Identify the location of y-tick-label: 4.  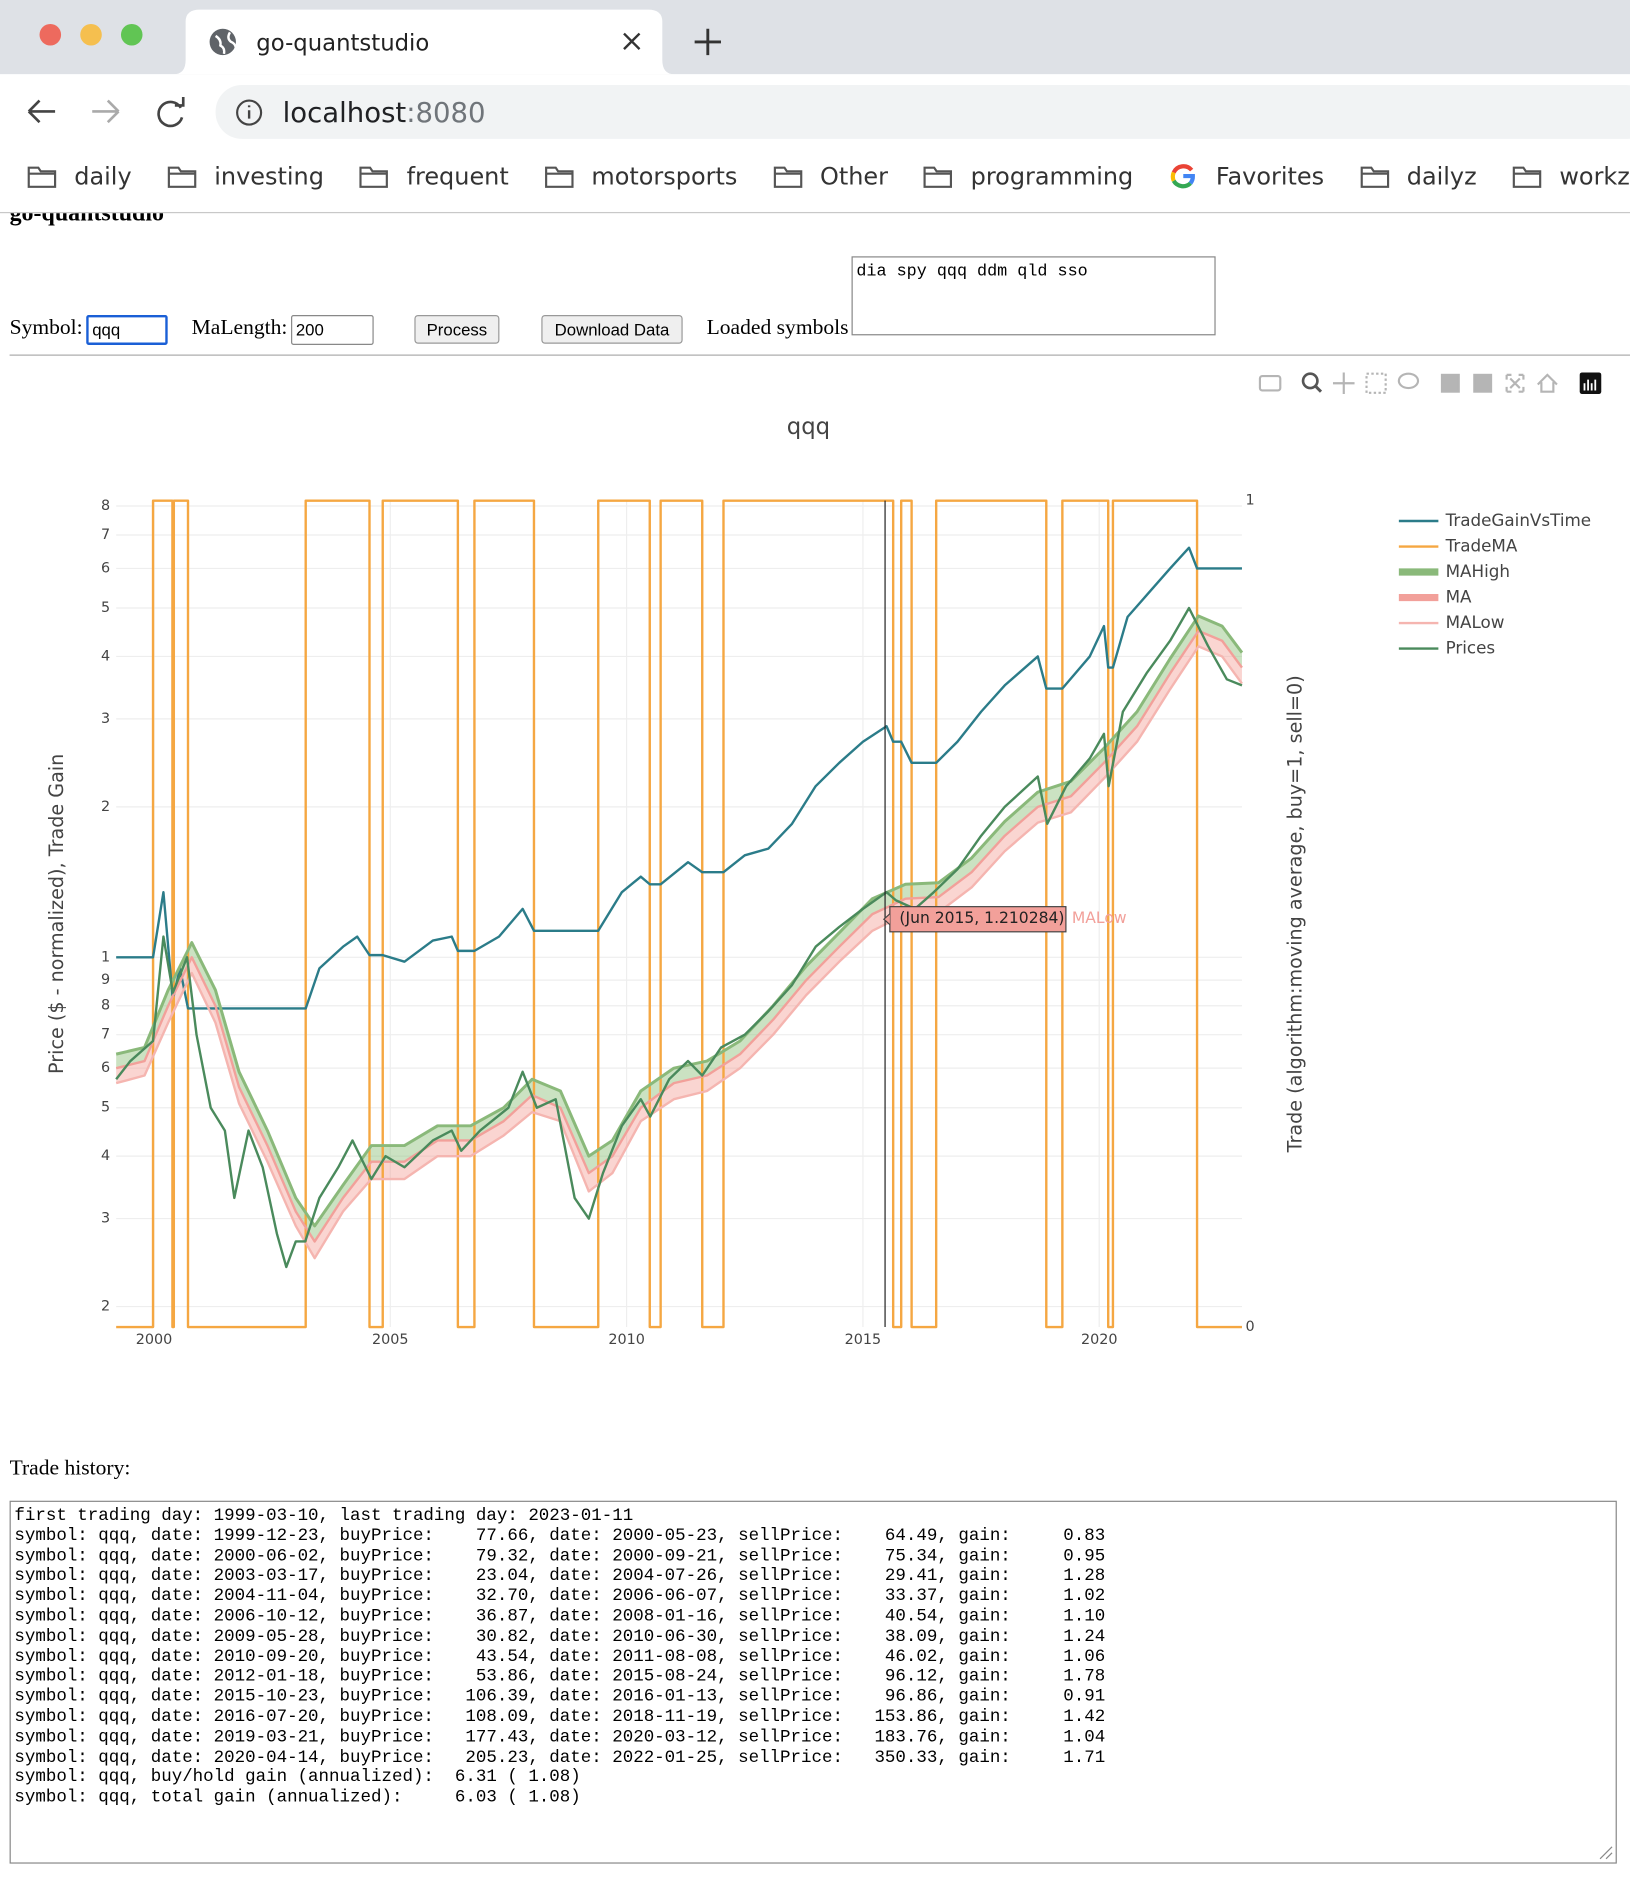
(105, 1156).